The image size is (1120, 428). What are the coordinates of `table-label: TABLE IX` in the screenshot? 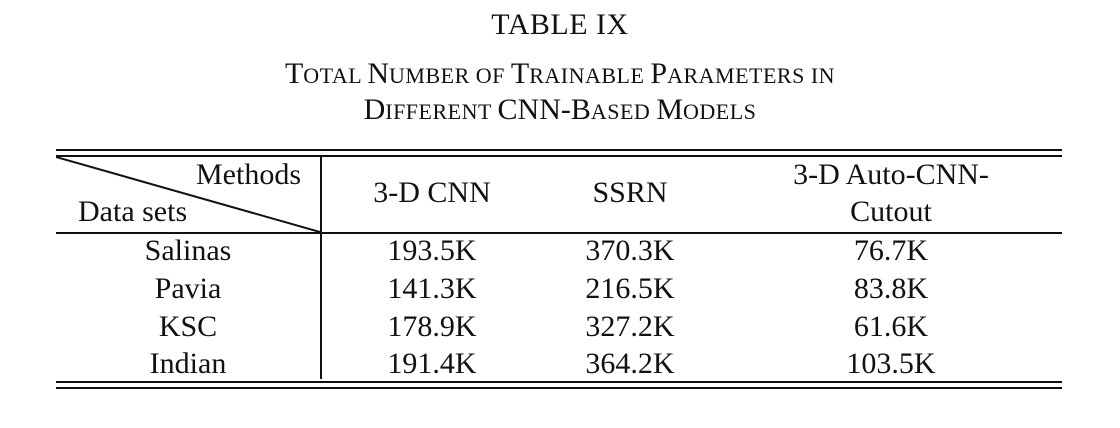 It's located at (560, 24).